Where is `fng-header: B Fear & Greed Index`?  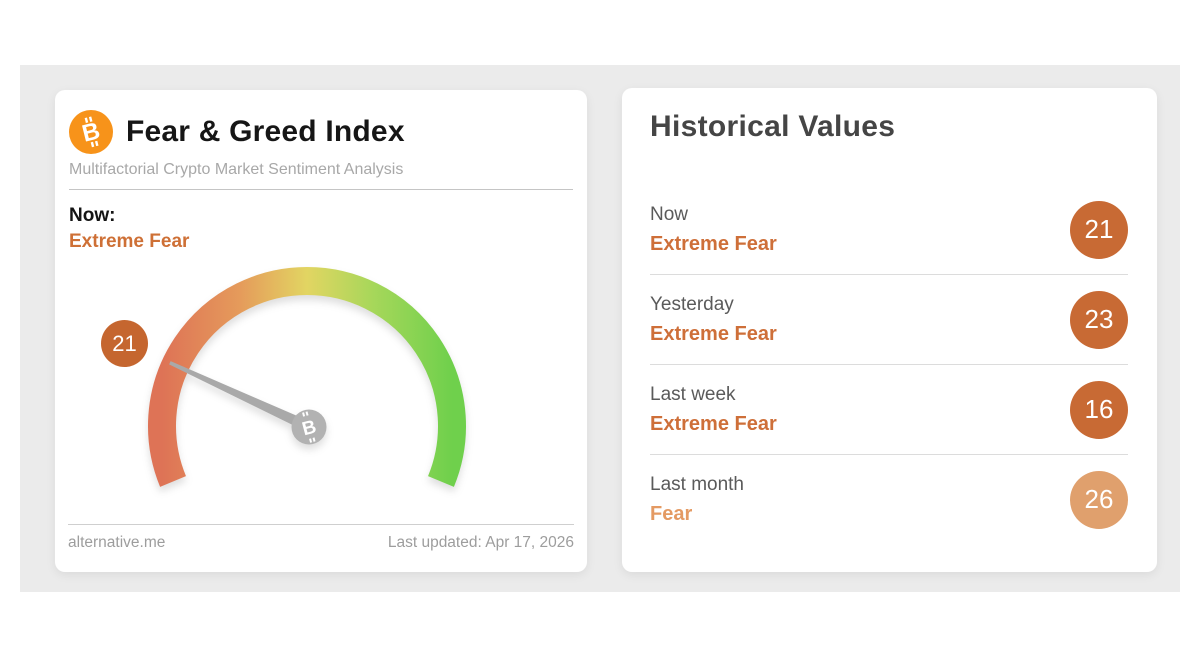 fng-header: B Fear & Greed Index is located at coordinates (321, 132).